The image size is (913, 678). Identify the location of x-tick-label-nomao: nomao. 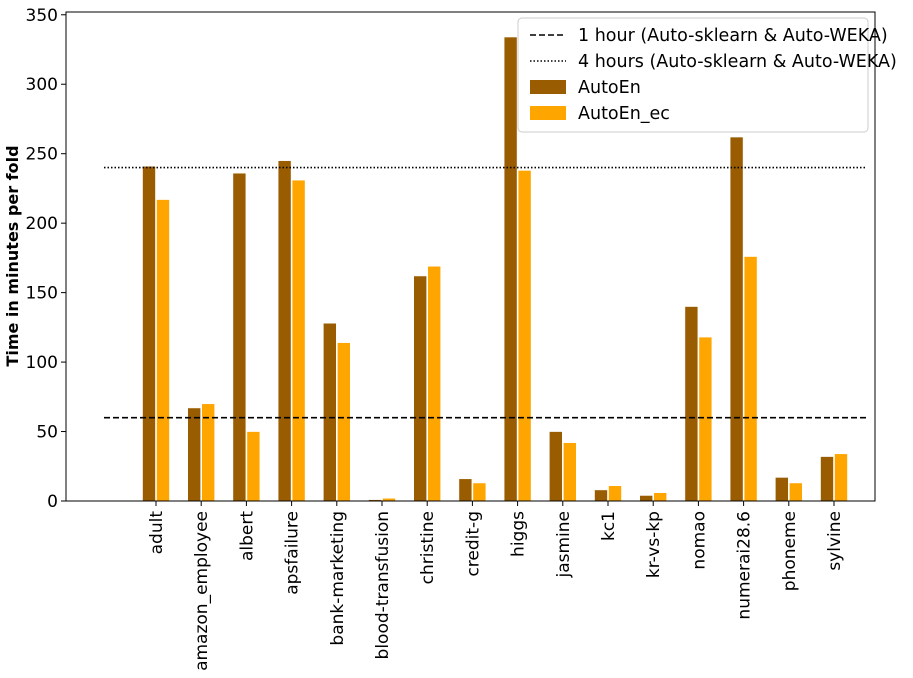
(699, 540).